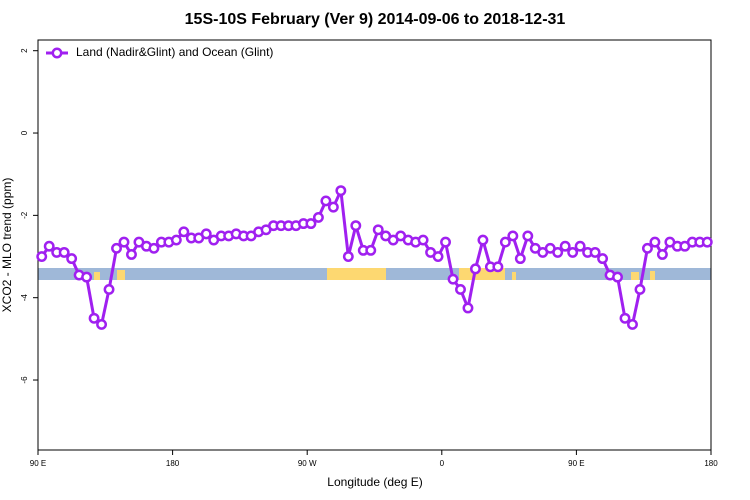 This screenshot has width=750, height=500. What do you see at coordinates (24, 215) in the screenshot?
I see `y-tick-label: -2` at bounding box center [24, 215].